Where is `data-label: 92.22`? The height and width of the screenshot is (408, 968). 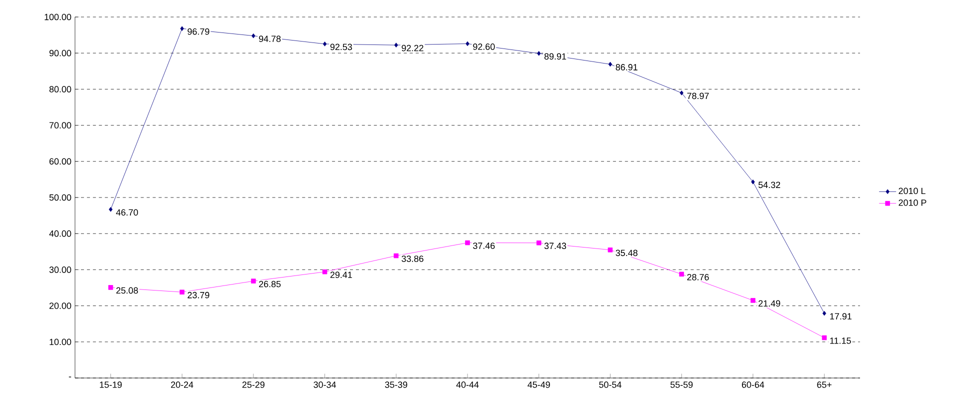 data-label: 92.22 is located at coordinates (413, 48).